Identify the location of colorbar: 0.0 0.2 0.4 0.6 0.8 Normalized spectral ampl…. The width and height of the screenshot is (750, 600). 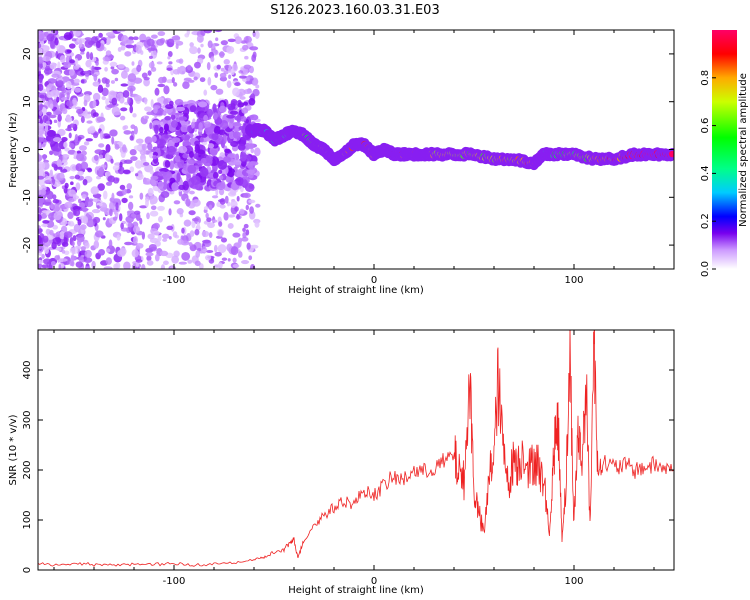
(724, 153).